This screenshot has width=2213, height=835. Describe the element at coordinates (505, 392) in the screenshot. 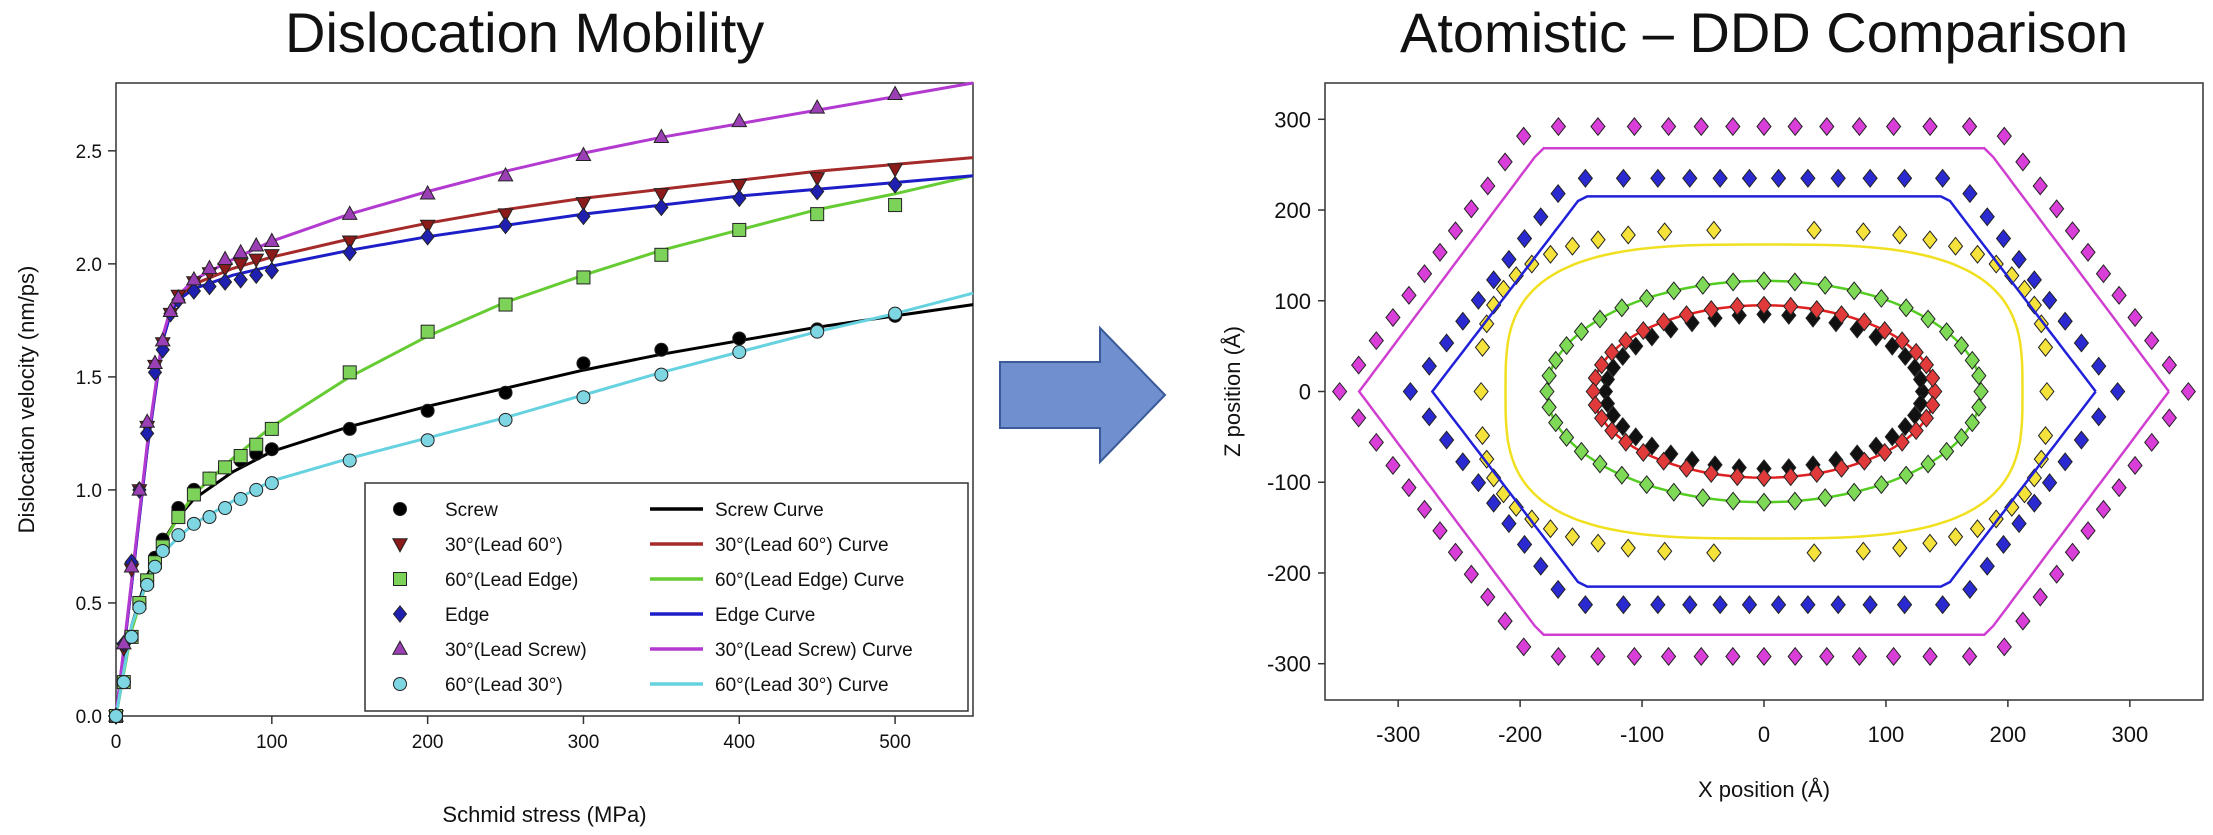

I see `screw-point` at that location.